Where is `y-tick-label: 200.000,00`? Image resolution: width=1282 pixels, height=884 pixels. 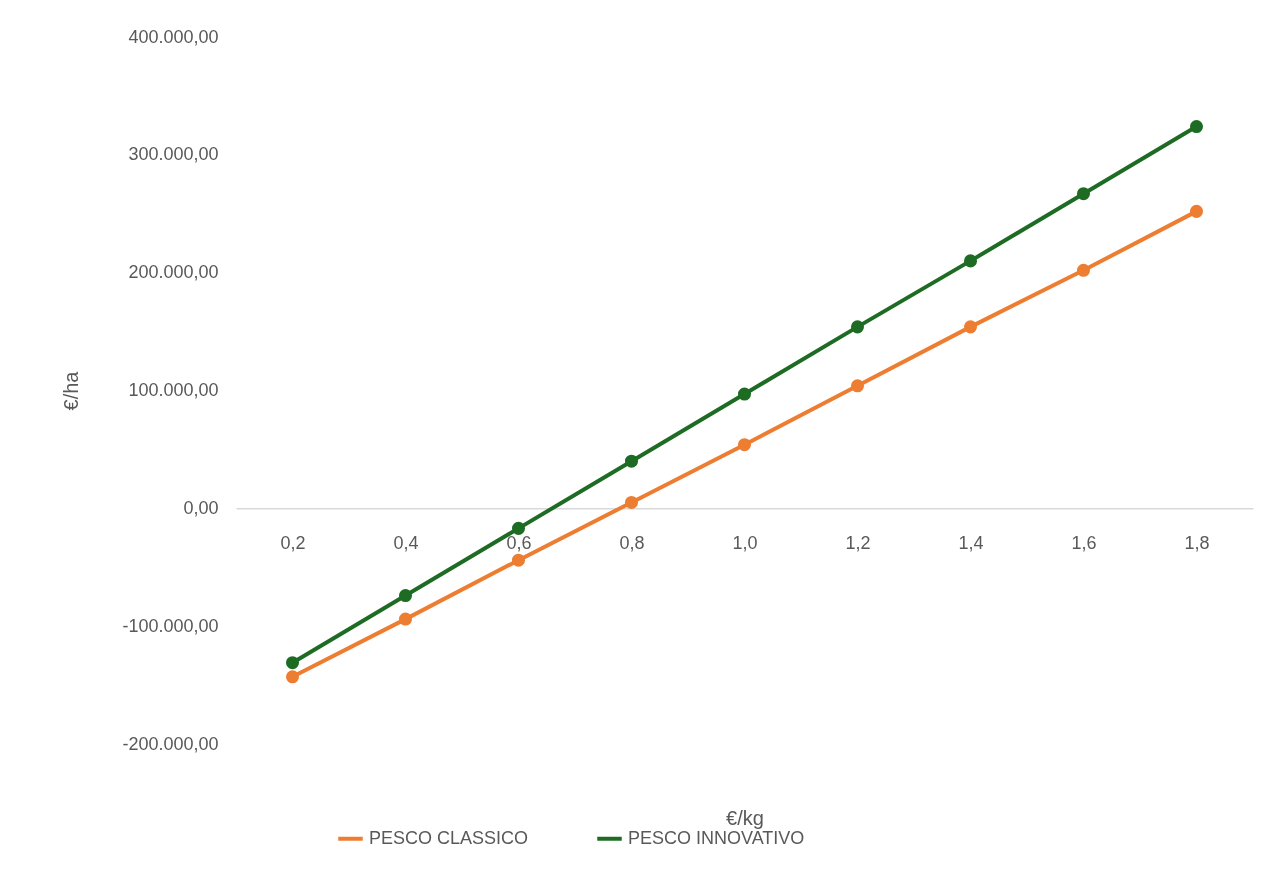 y-tick-label: 200.000,00 is located at coordinates (173, 272).